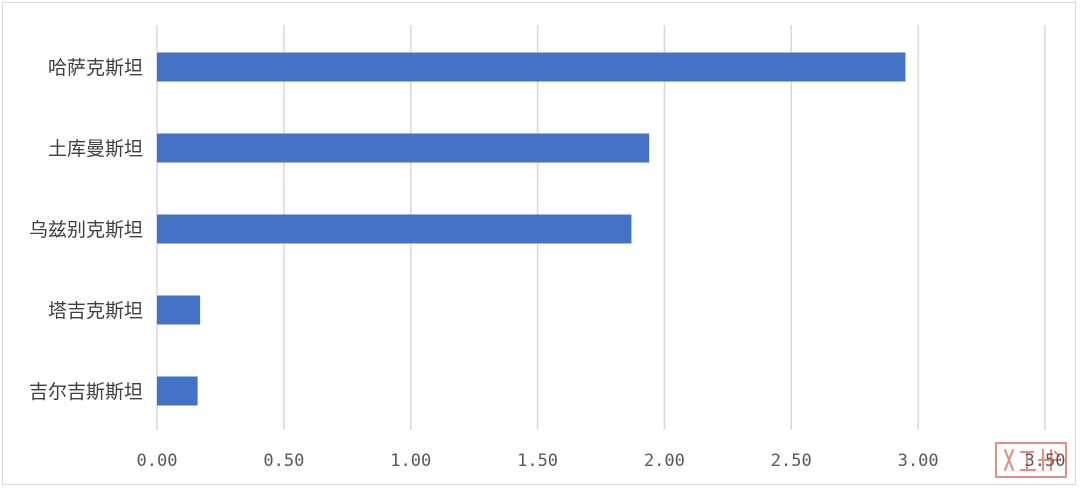 Image resolution: width=1080 pixels, height=489 pixels. Describe the element at coordinates (95, 149) in the screenshot. I see `category-label: 土库曼斯坦` at that location.